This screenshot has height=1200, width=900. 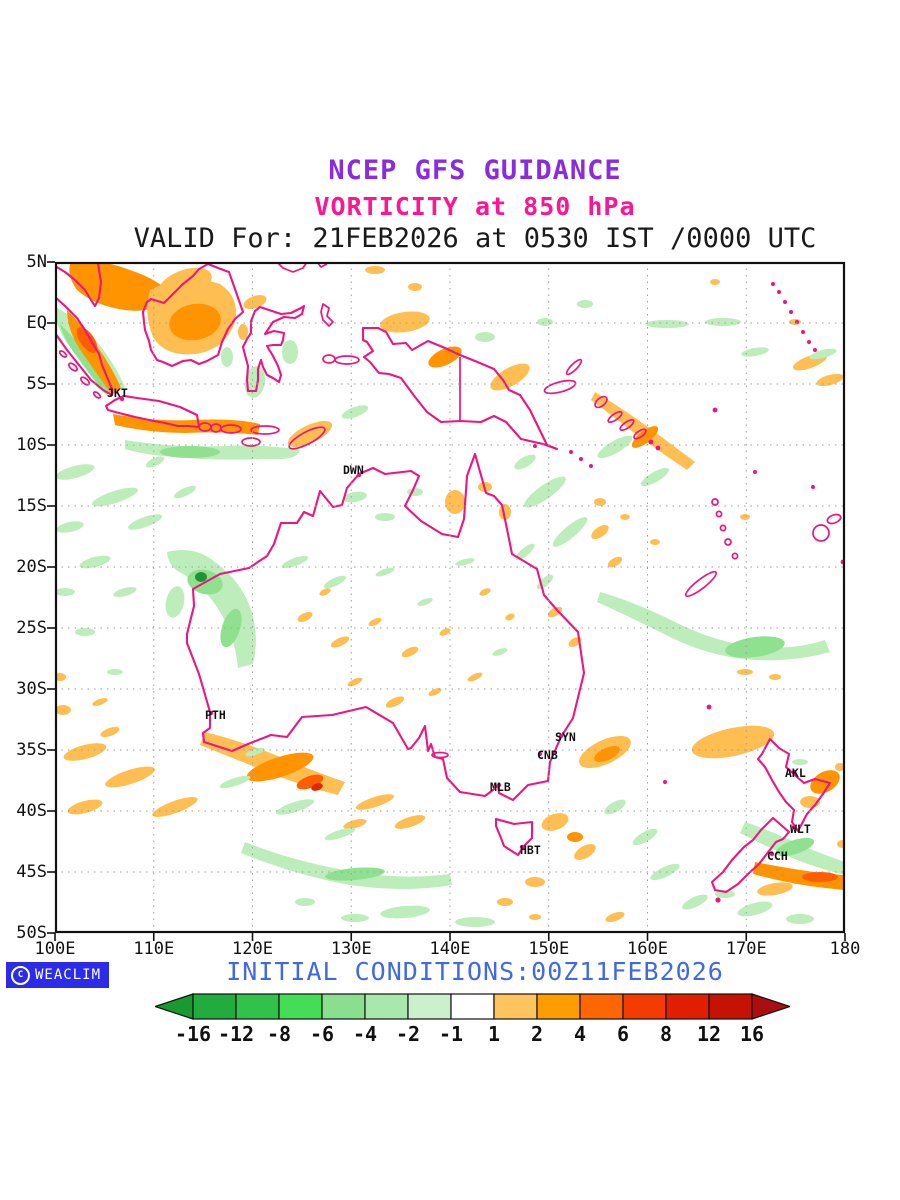 What do you see at coordinates (347, 360) in the screenshot?
I see `seram` at bounding box center [347, 360].